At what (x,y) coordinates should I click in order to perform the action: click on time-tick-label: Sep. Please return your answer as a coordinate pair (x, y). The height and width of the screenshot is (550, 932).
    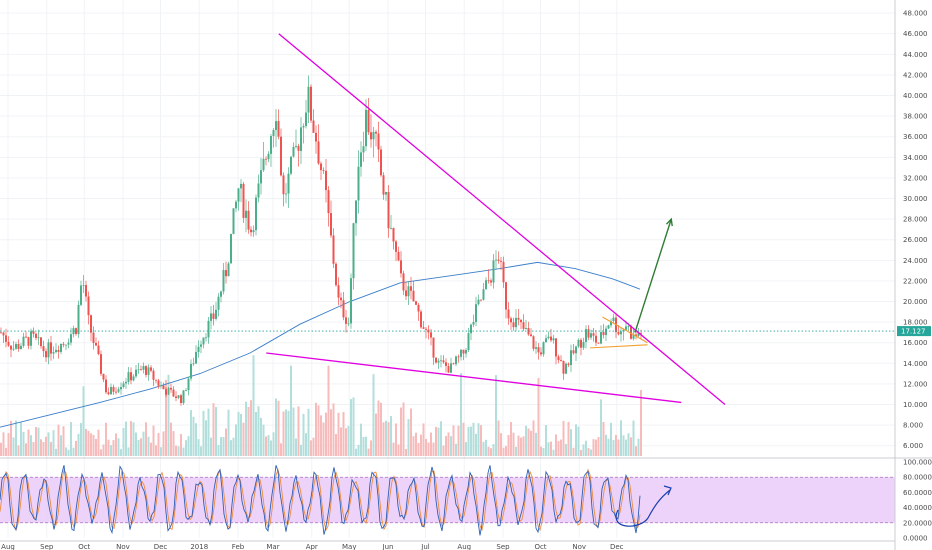
    Looking at the image, I should click on (47, 546).